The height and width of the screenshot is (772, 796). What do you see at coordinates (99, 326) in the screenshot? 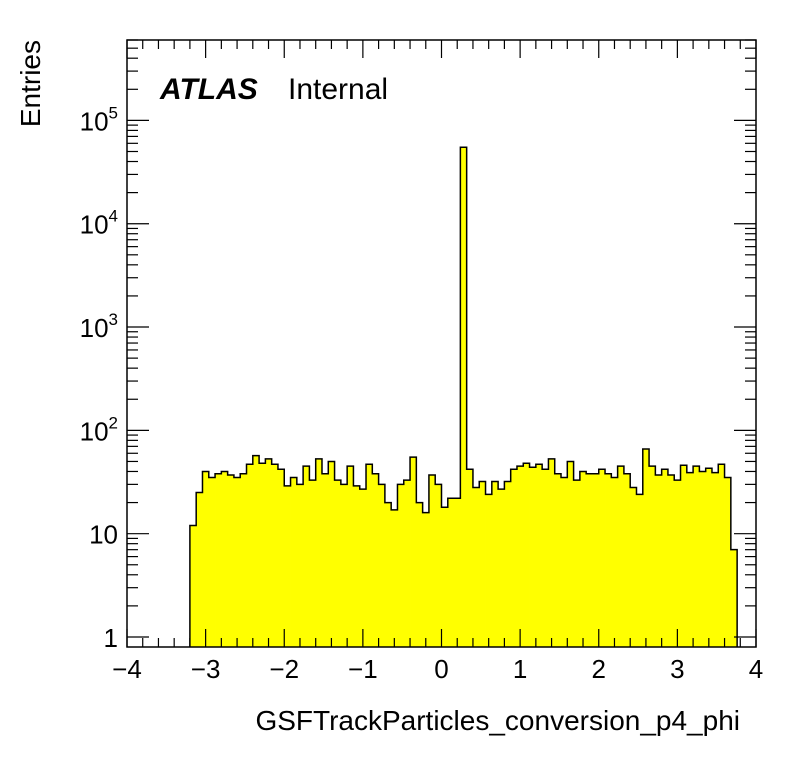
I see `y-tick-label: 10³` at bounding box center [99, 326].